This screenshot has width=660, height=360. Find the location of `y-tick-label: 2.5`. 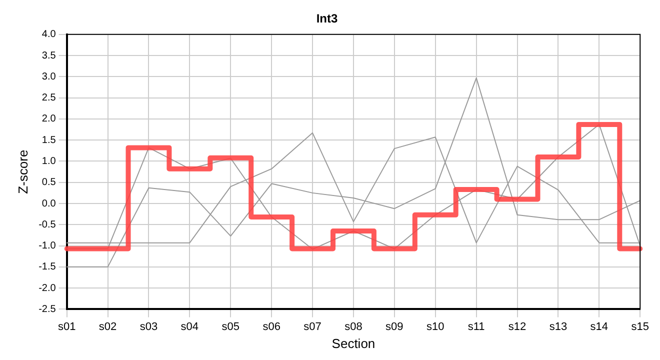

y-tick-label: 2.5 is located at coordinates (49, 98).